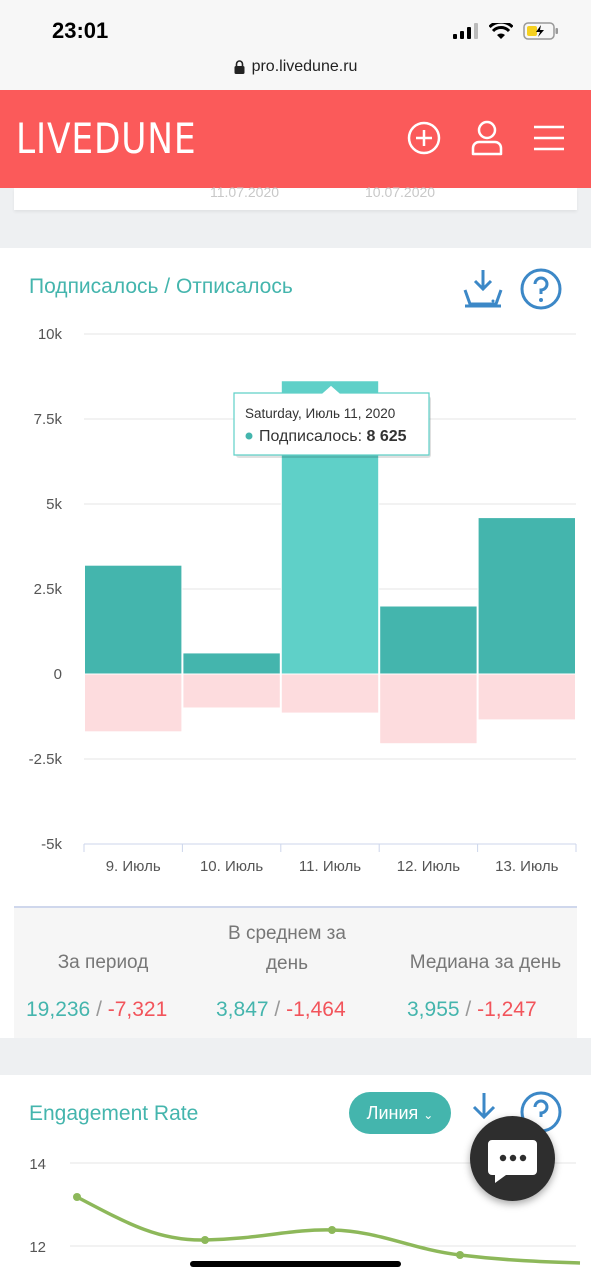 The image size is (591, 1280). What do you see at coordinates (541, 289) in the screenshot?
I see `help-icon` at bounding box center [541, 289].